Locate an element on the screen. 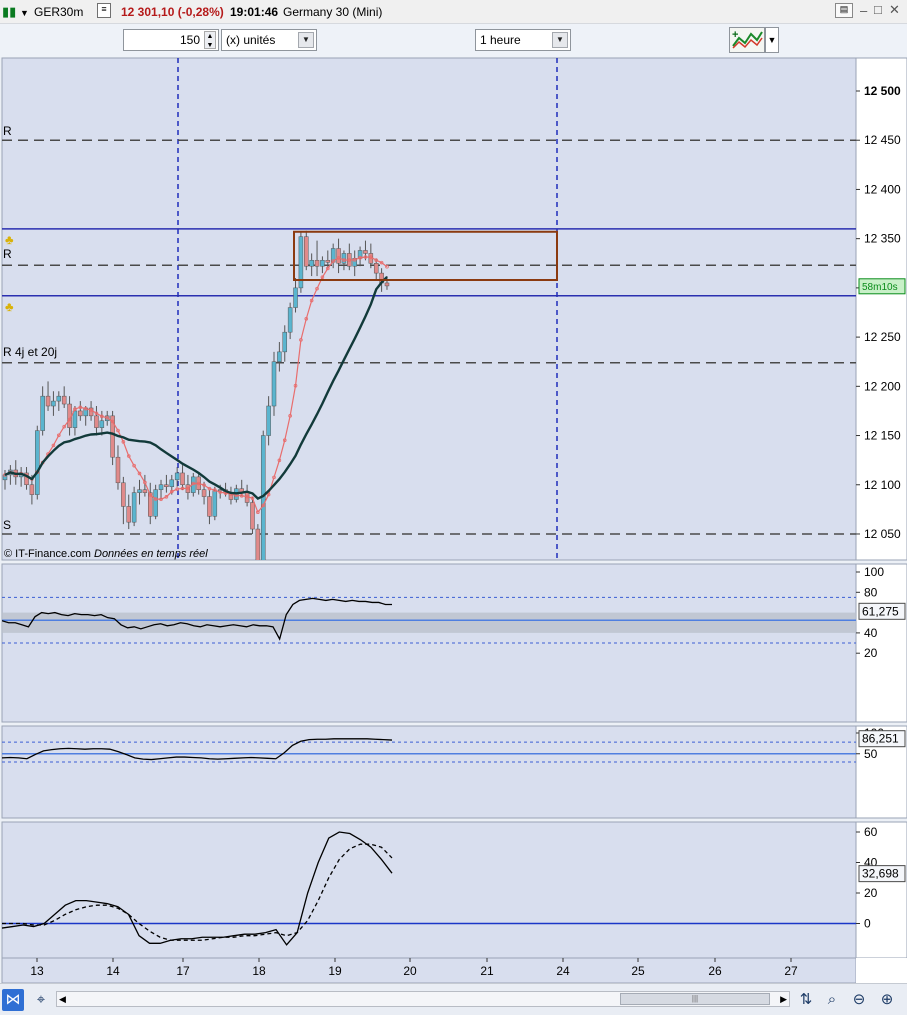 The image size is (907, 1015). units-select: (x) unités ▼ is located at coordinates (269, 40).